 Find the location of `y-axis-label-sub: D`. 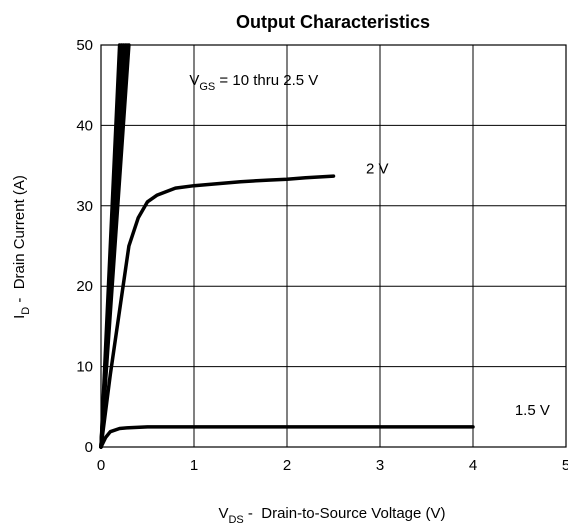

y-axis-label-sub: D is located at coordinates (26, 311).